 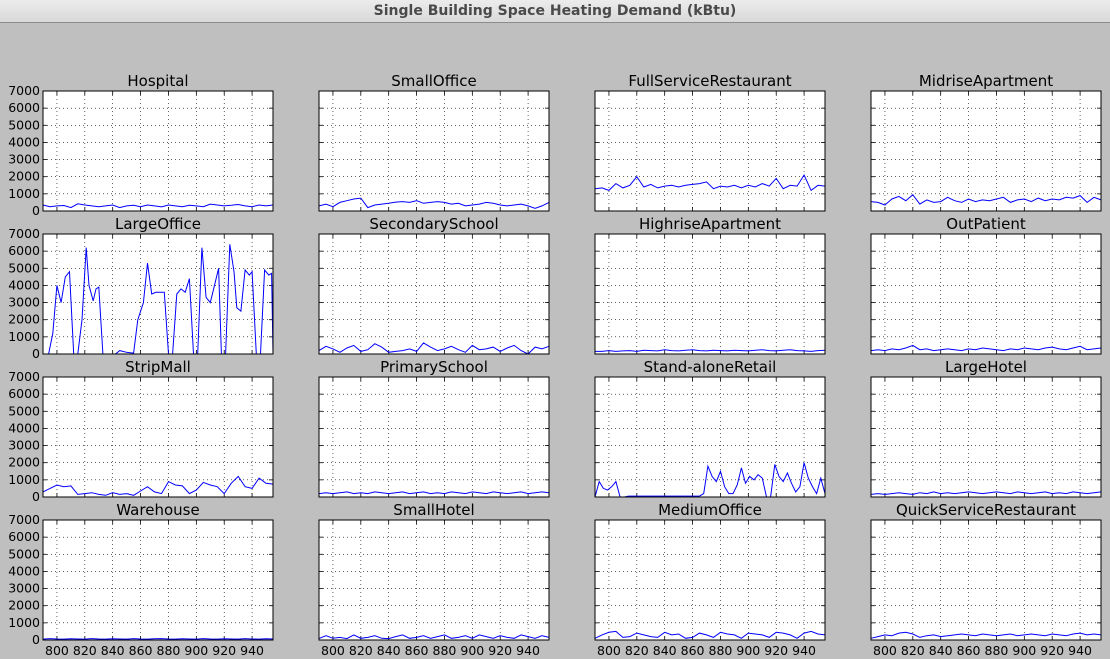 What do you see at coordinates (709, 81) in the screenshot?
I see `subplot-title: FullServiceRestaurant` at bounding box center [709, 81].